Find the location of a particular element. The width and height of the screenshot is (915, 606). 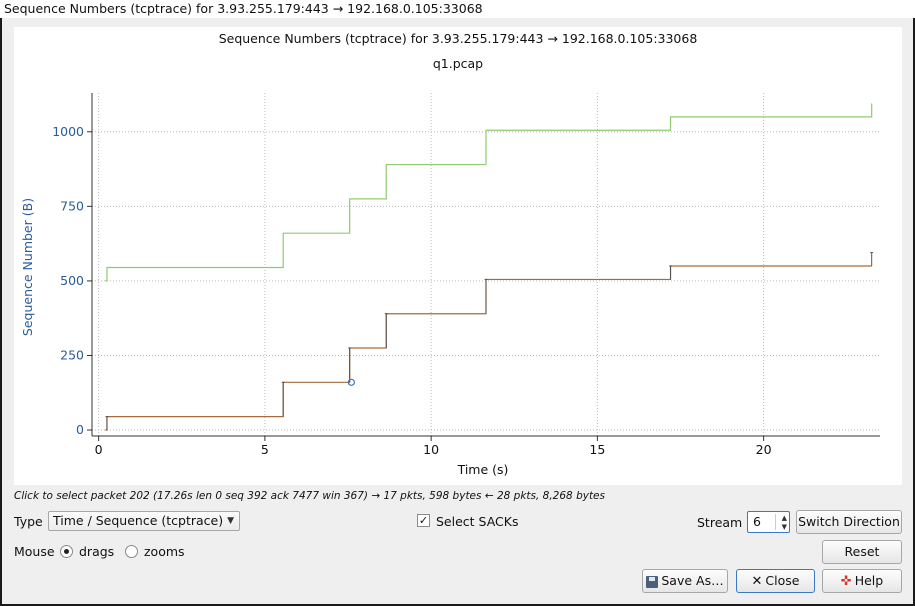

reset-button: Reset is located at coordinates (862, 552).